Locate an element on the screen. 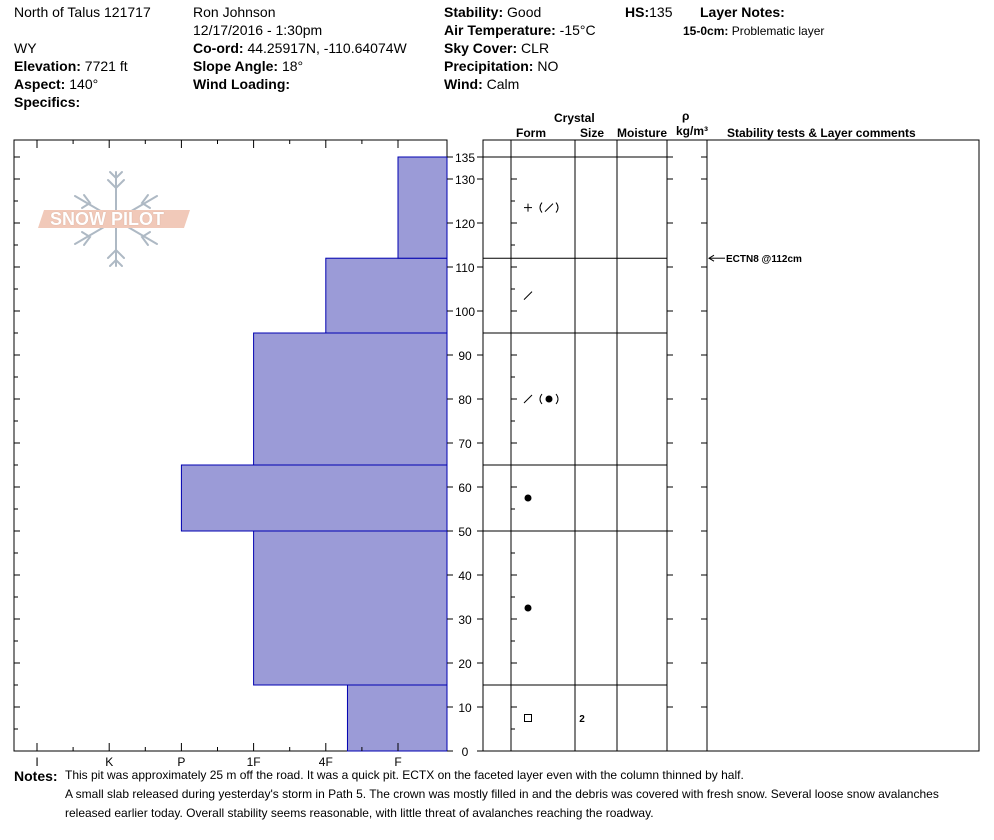 This screenshot has height=840, width=994. location-name: North of Talus 121717 is located at coordinates (82, 12).